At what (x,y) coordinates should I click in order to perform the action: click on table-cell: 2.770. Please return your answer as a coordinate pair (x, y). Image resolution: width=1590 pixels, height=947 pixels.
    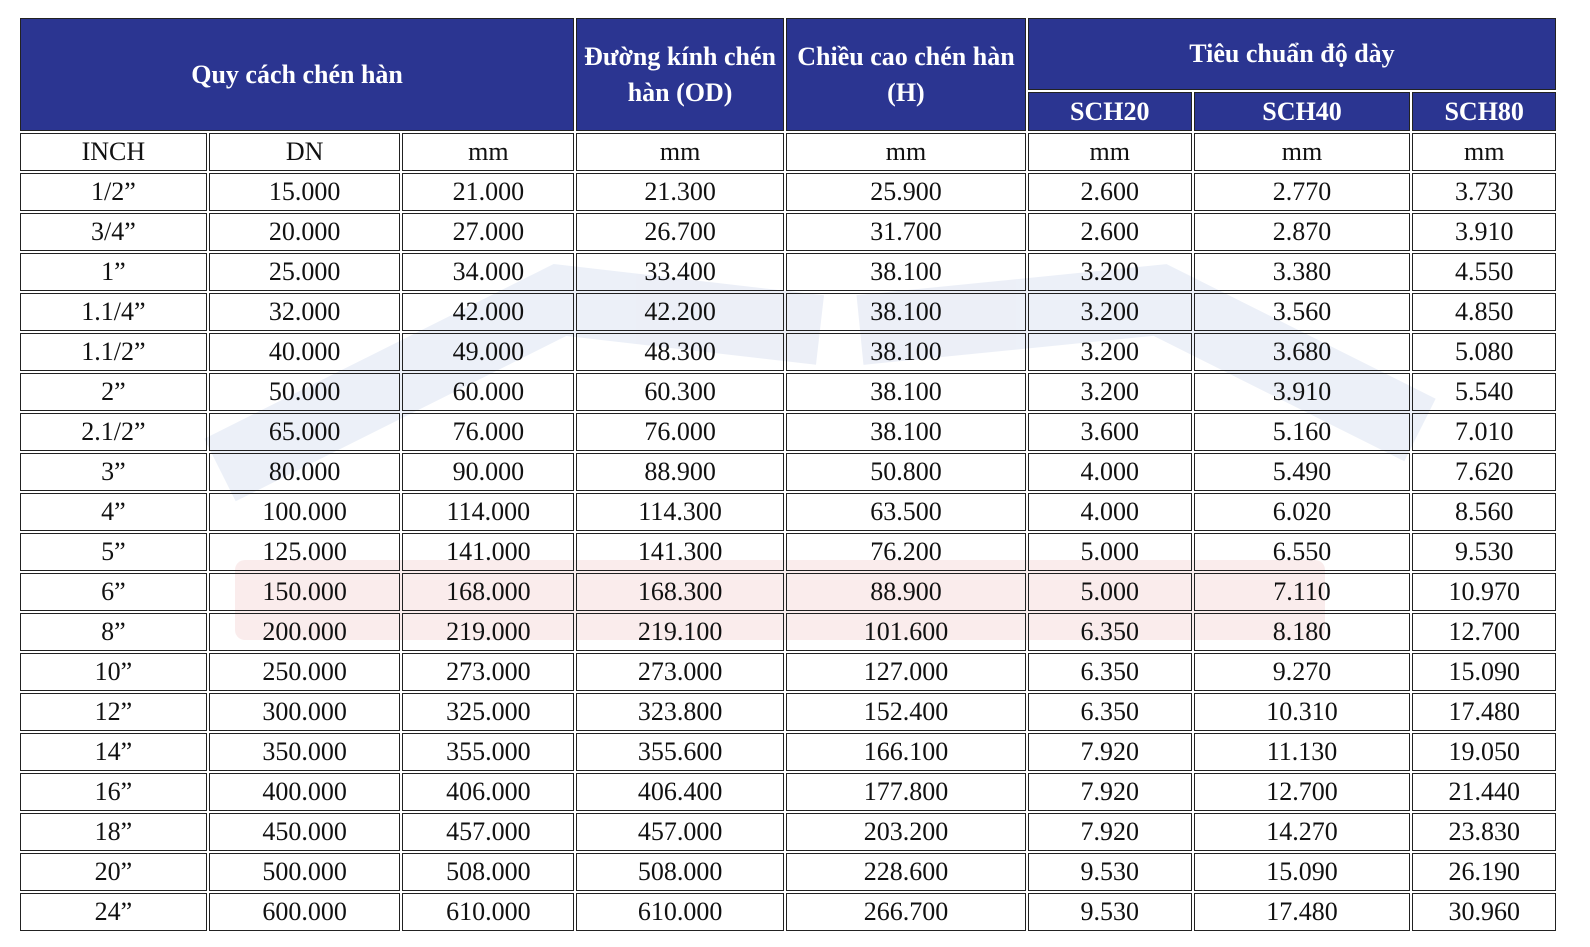
    Looking at the image, I should click on (1302, 192).